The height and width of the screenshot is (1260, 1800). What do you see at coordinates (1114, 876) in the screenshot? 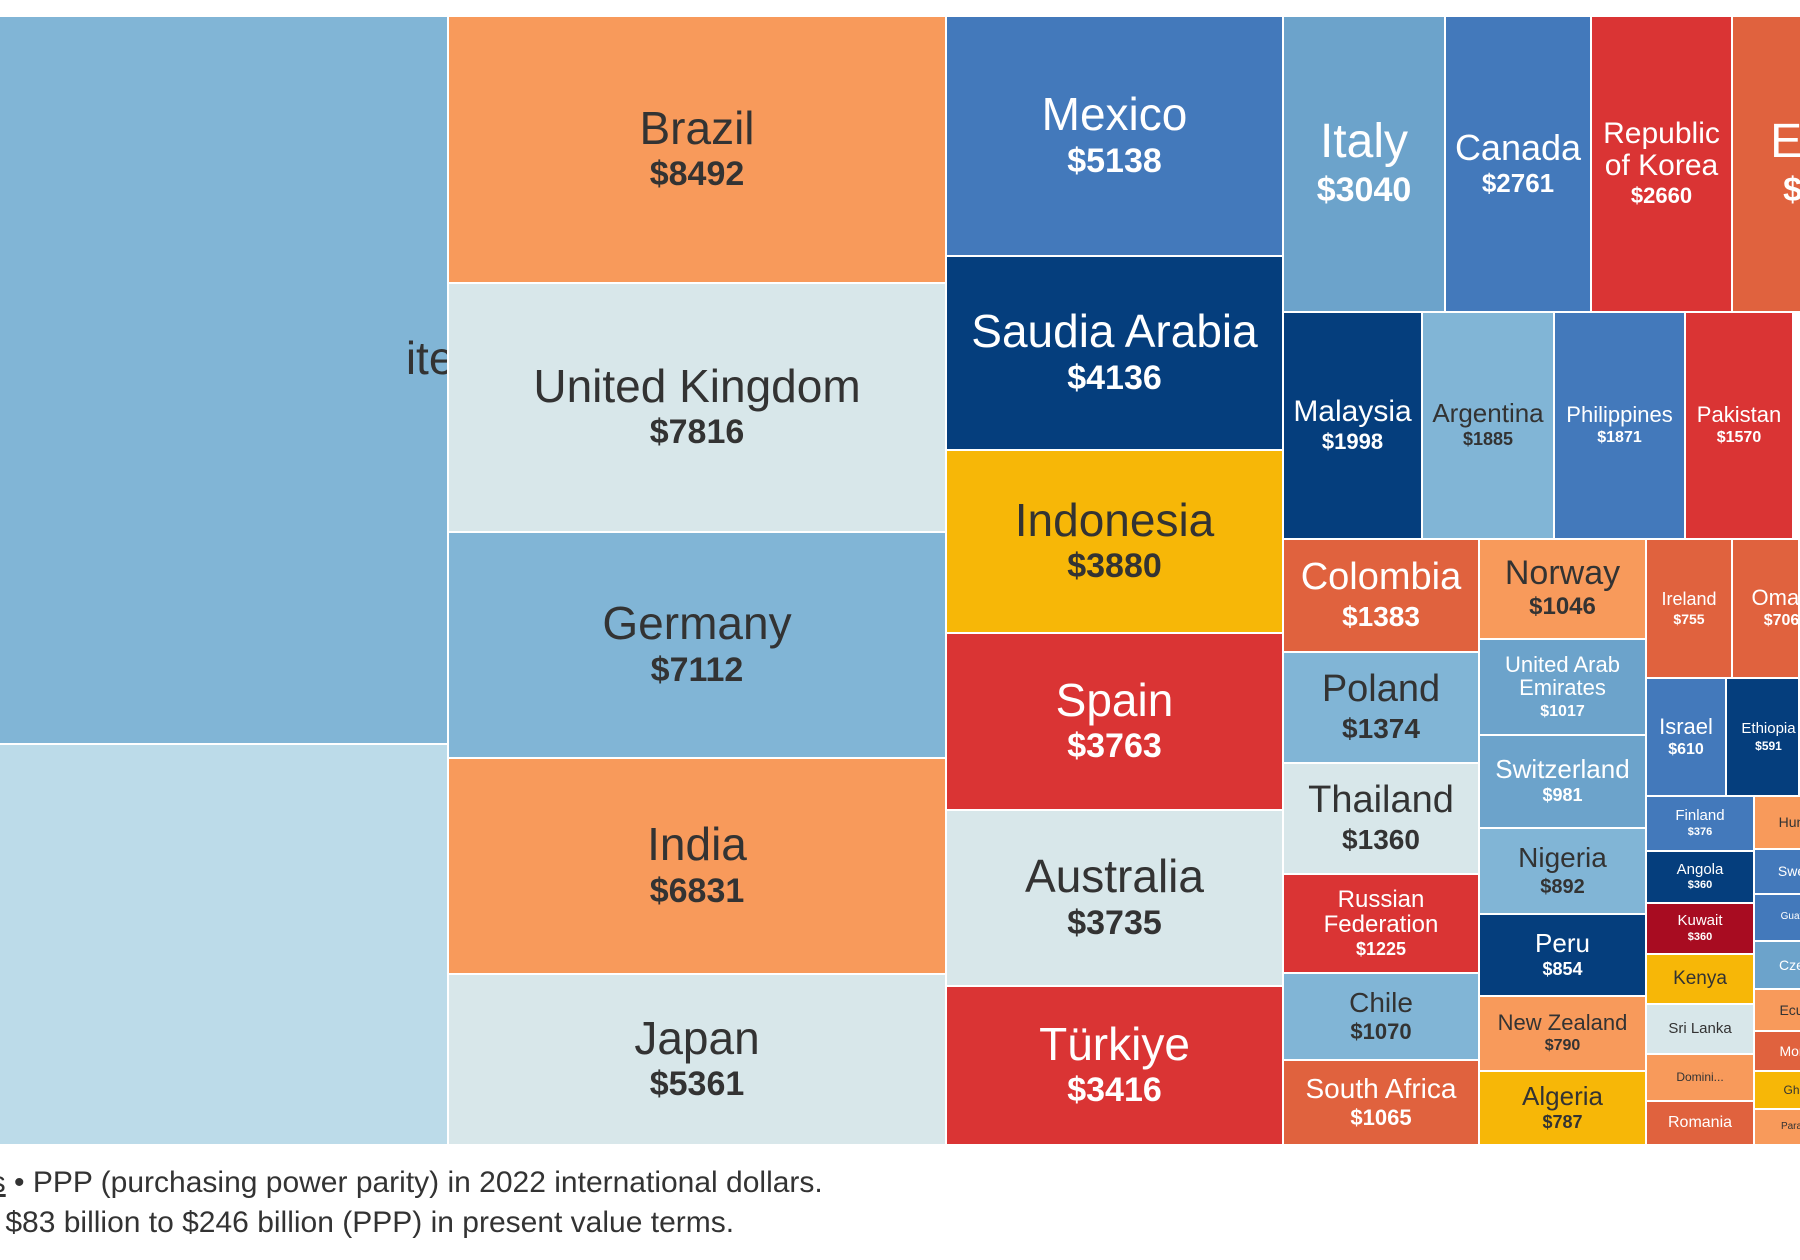
I see `tile-label-australia: Australia` at bounding box center [1114, 876].